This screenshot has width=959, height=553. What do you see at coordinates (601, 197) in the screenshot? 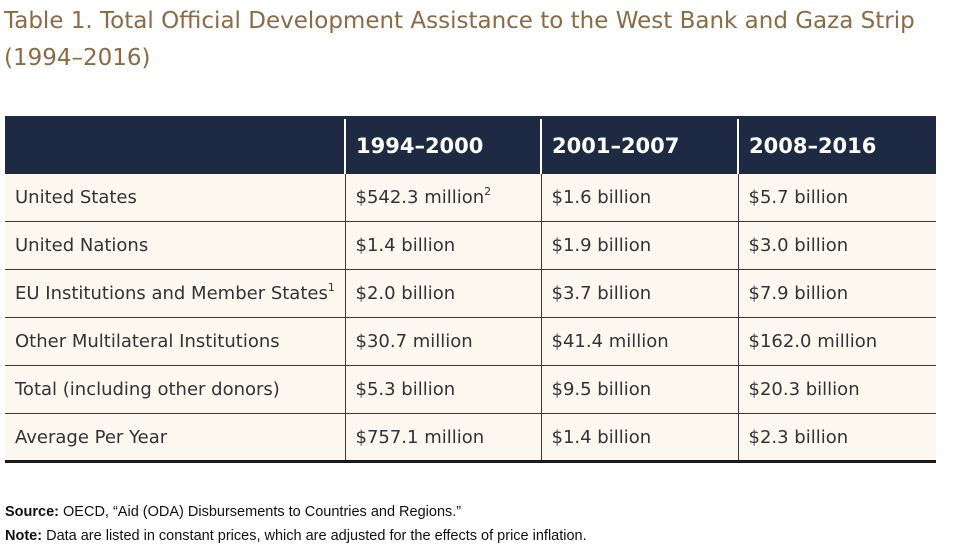
I see `cell-2001-2007-text: $1.6 billion` at bounding box center [601, 197].